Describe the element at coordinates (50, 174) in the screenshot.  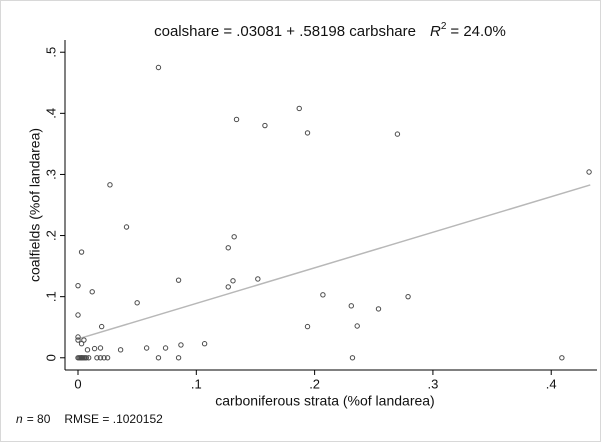
I see `y-tick-label: .3` at that location.